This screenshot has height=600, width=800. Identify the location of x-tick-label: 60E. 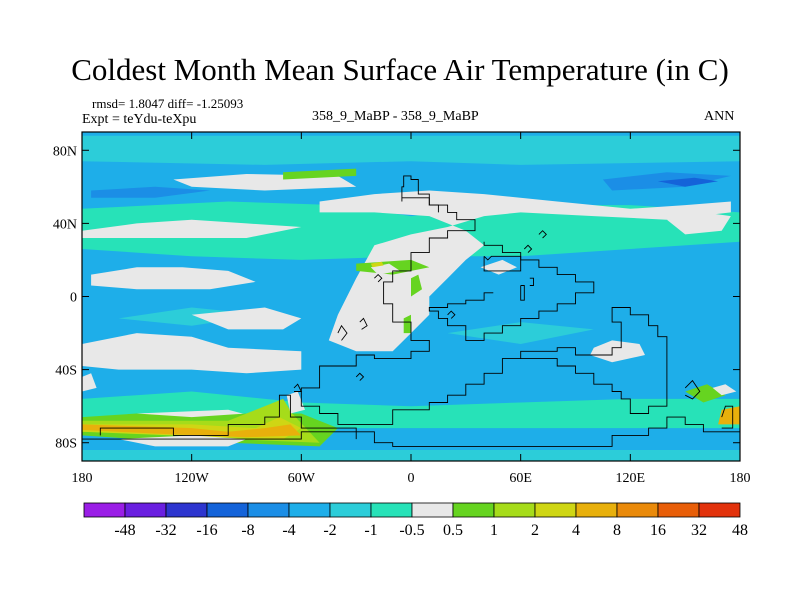
(520, 478).